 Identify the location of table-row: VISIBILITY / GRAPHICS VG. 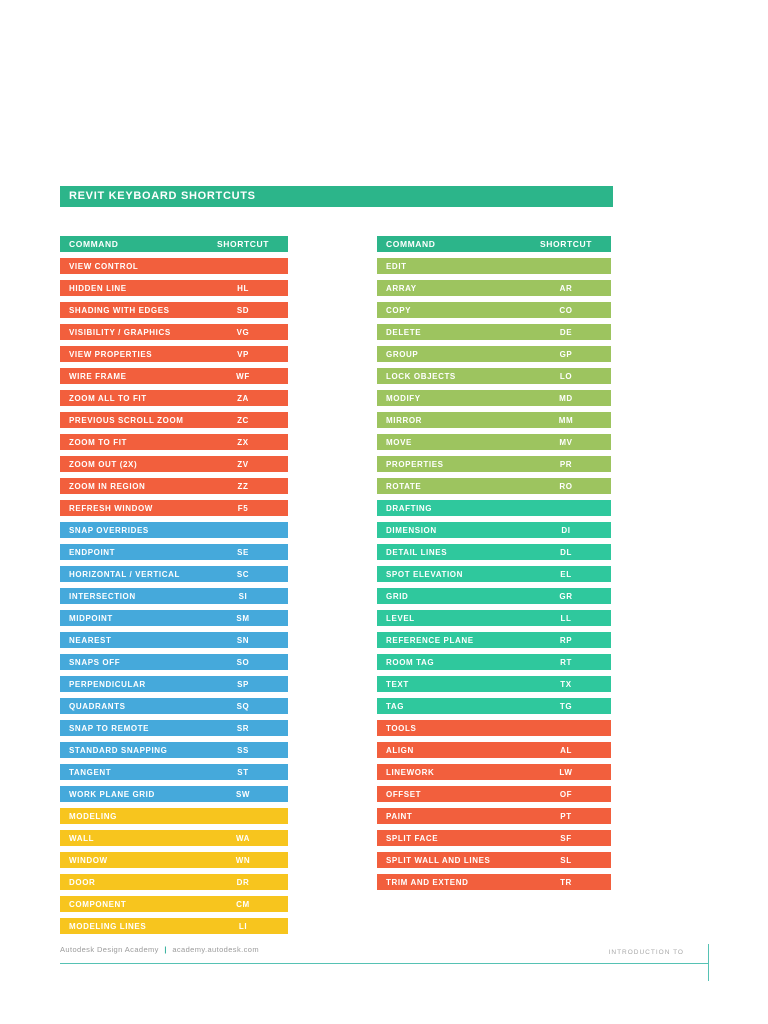
(174, 332).